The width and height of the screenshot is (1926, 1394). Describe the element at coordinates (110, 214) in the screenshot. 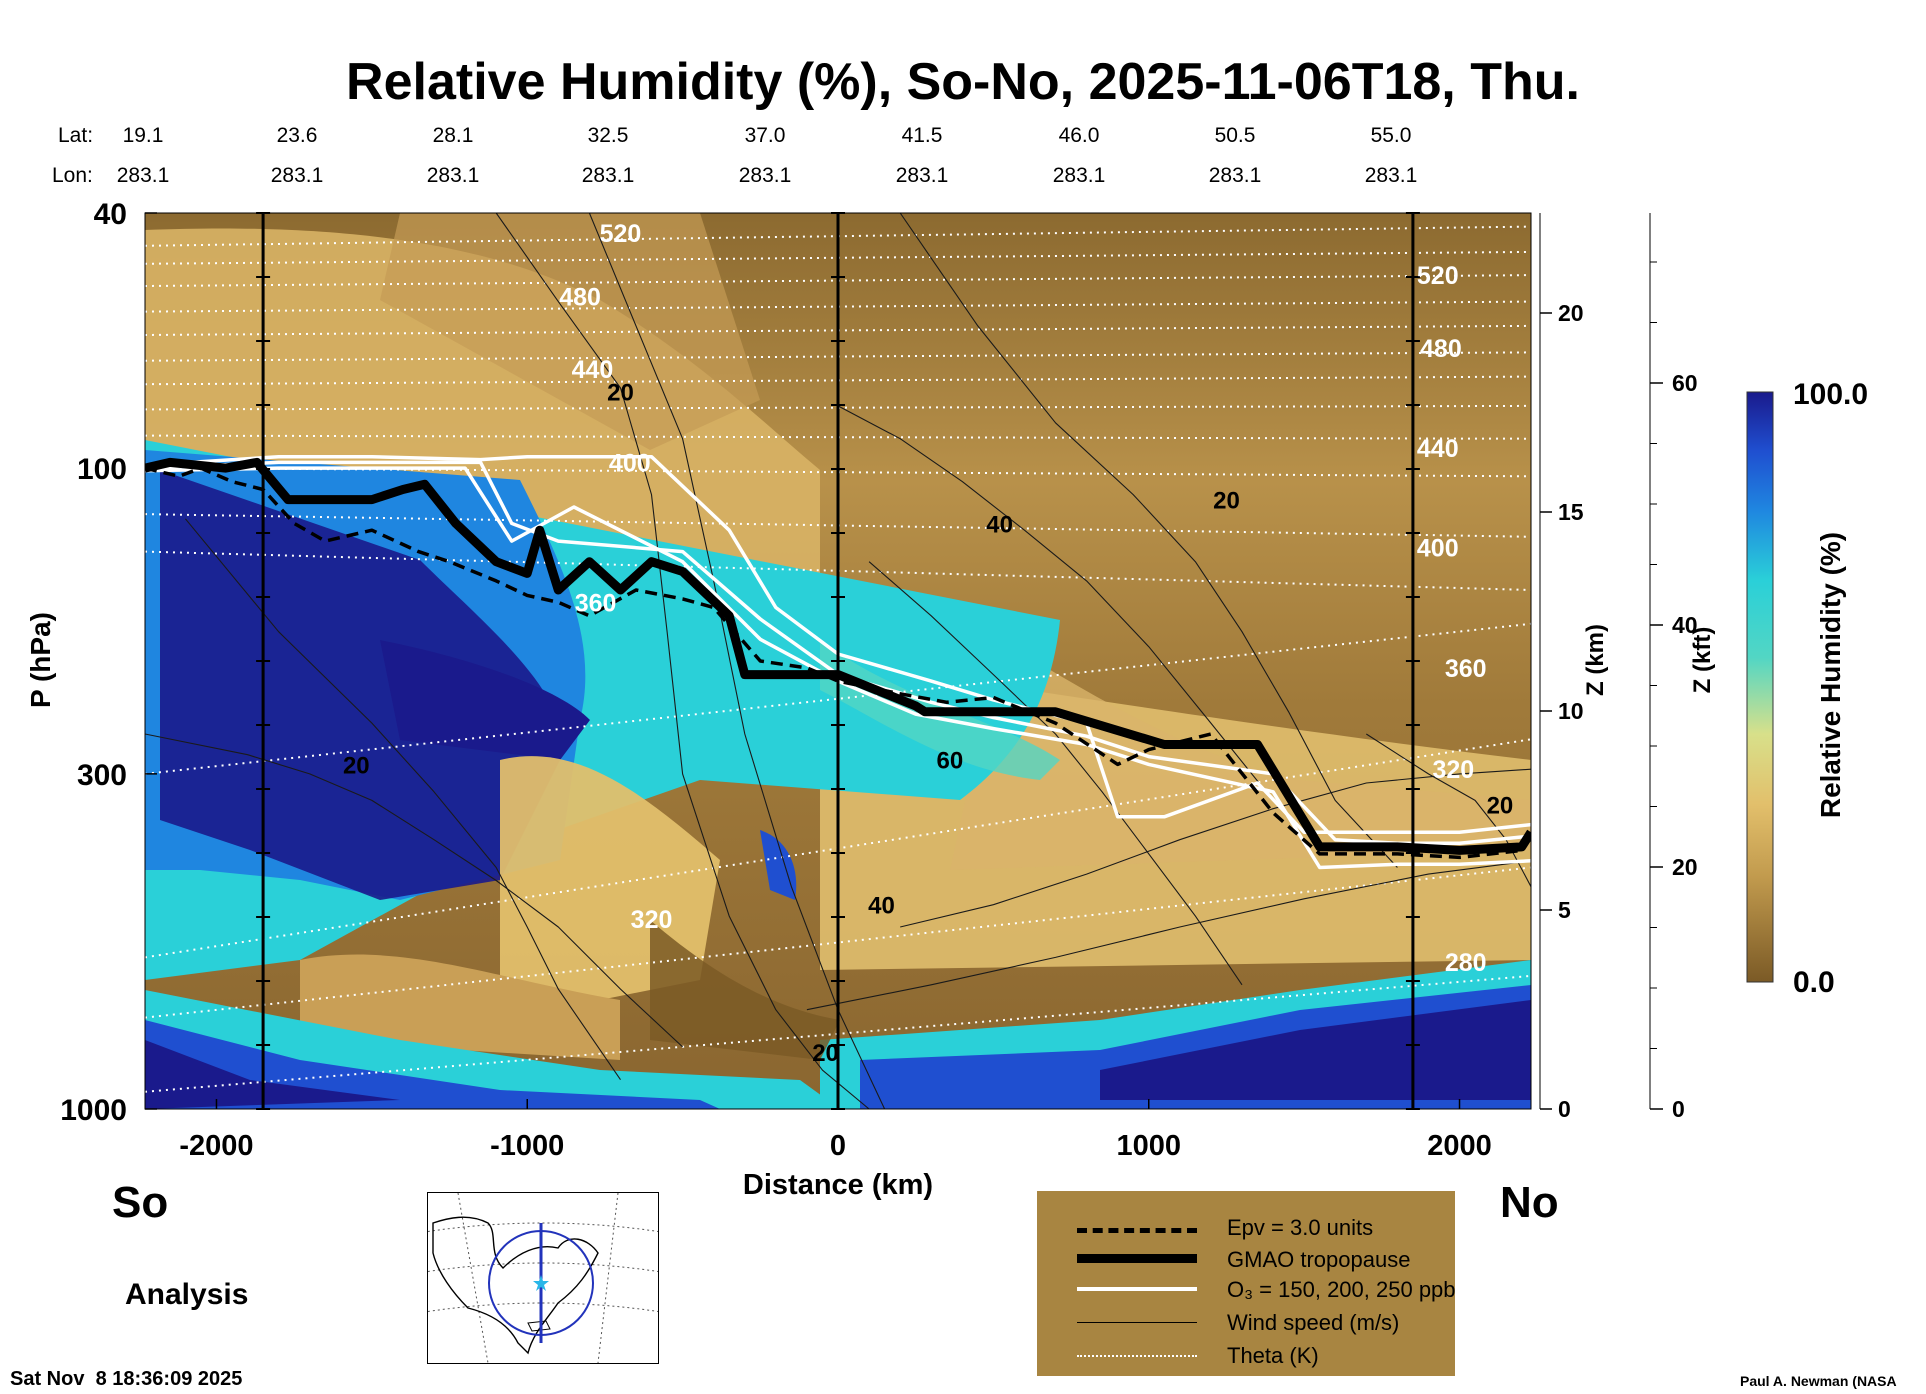

I see `y-tick-label: 40` at that location.